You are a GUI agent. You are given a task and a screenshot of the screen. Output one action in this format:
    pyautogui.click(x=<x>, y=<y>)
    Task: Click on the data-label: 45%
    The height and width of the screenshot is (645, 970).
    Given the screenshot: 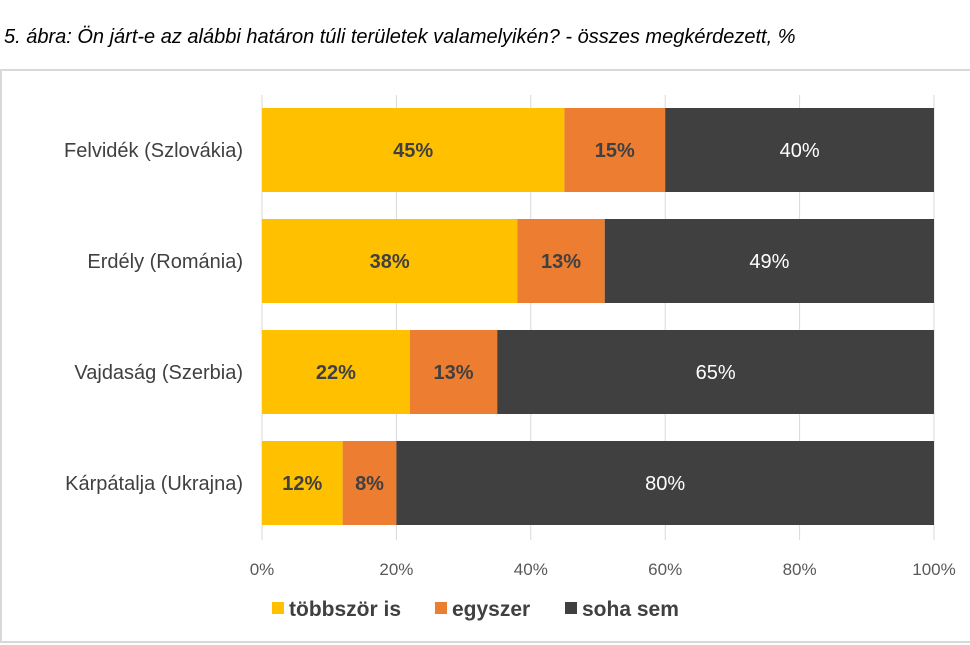 What is the action you would take?
    pyautogui.click(x=413, y=151)
    